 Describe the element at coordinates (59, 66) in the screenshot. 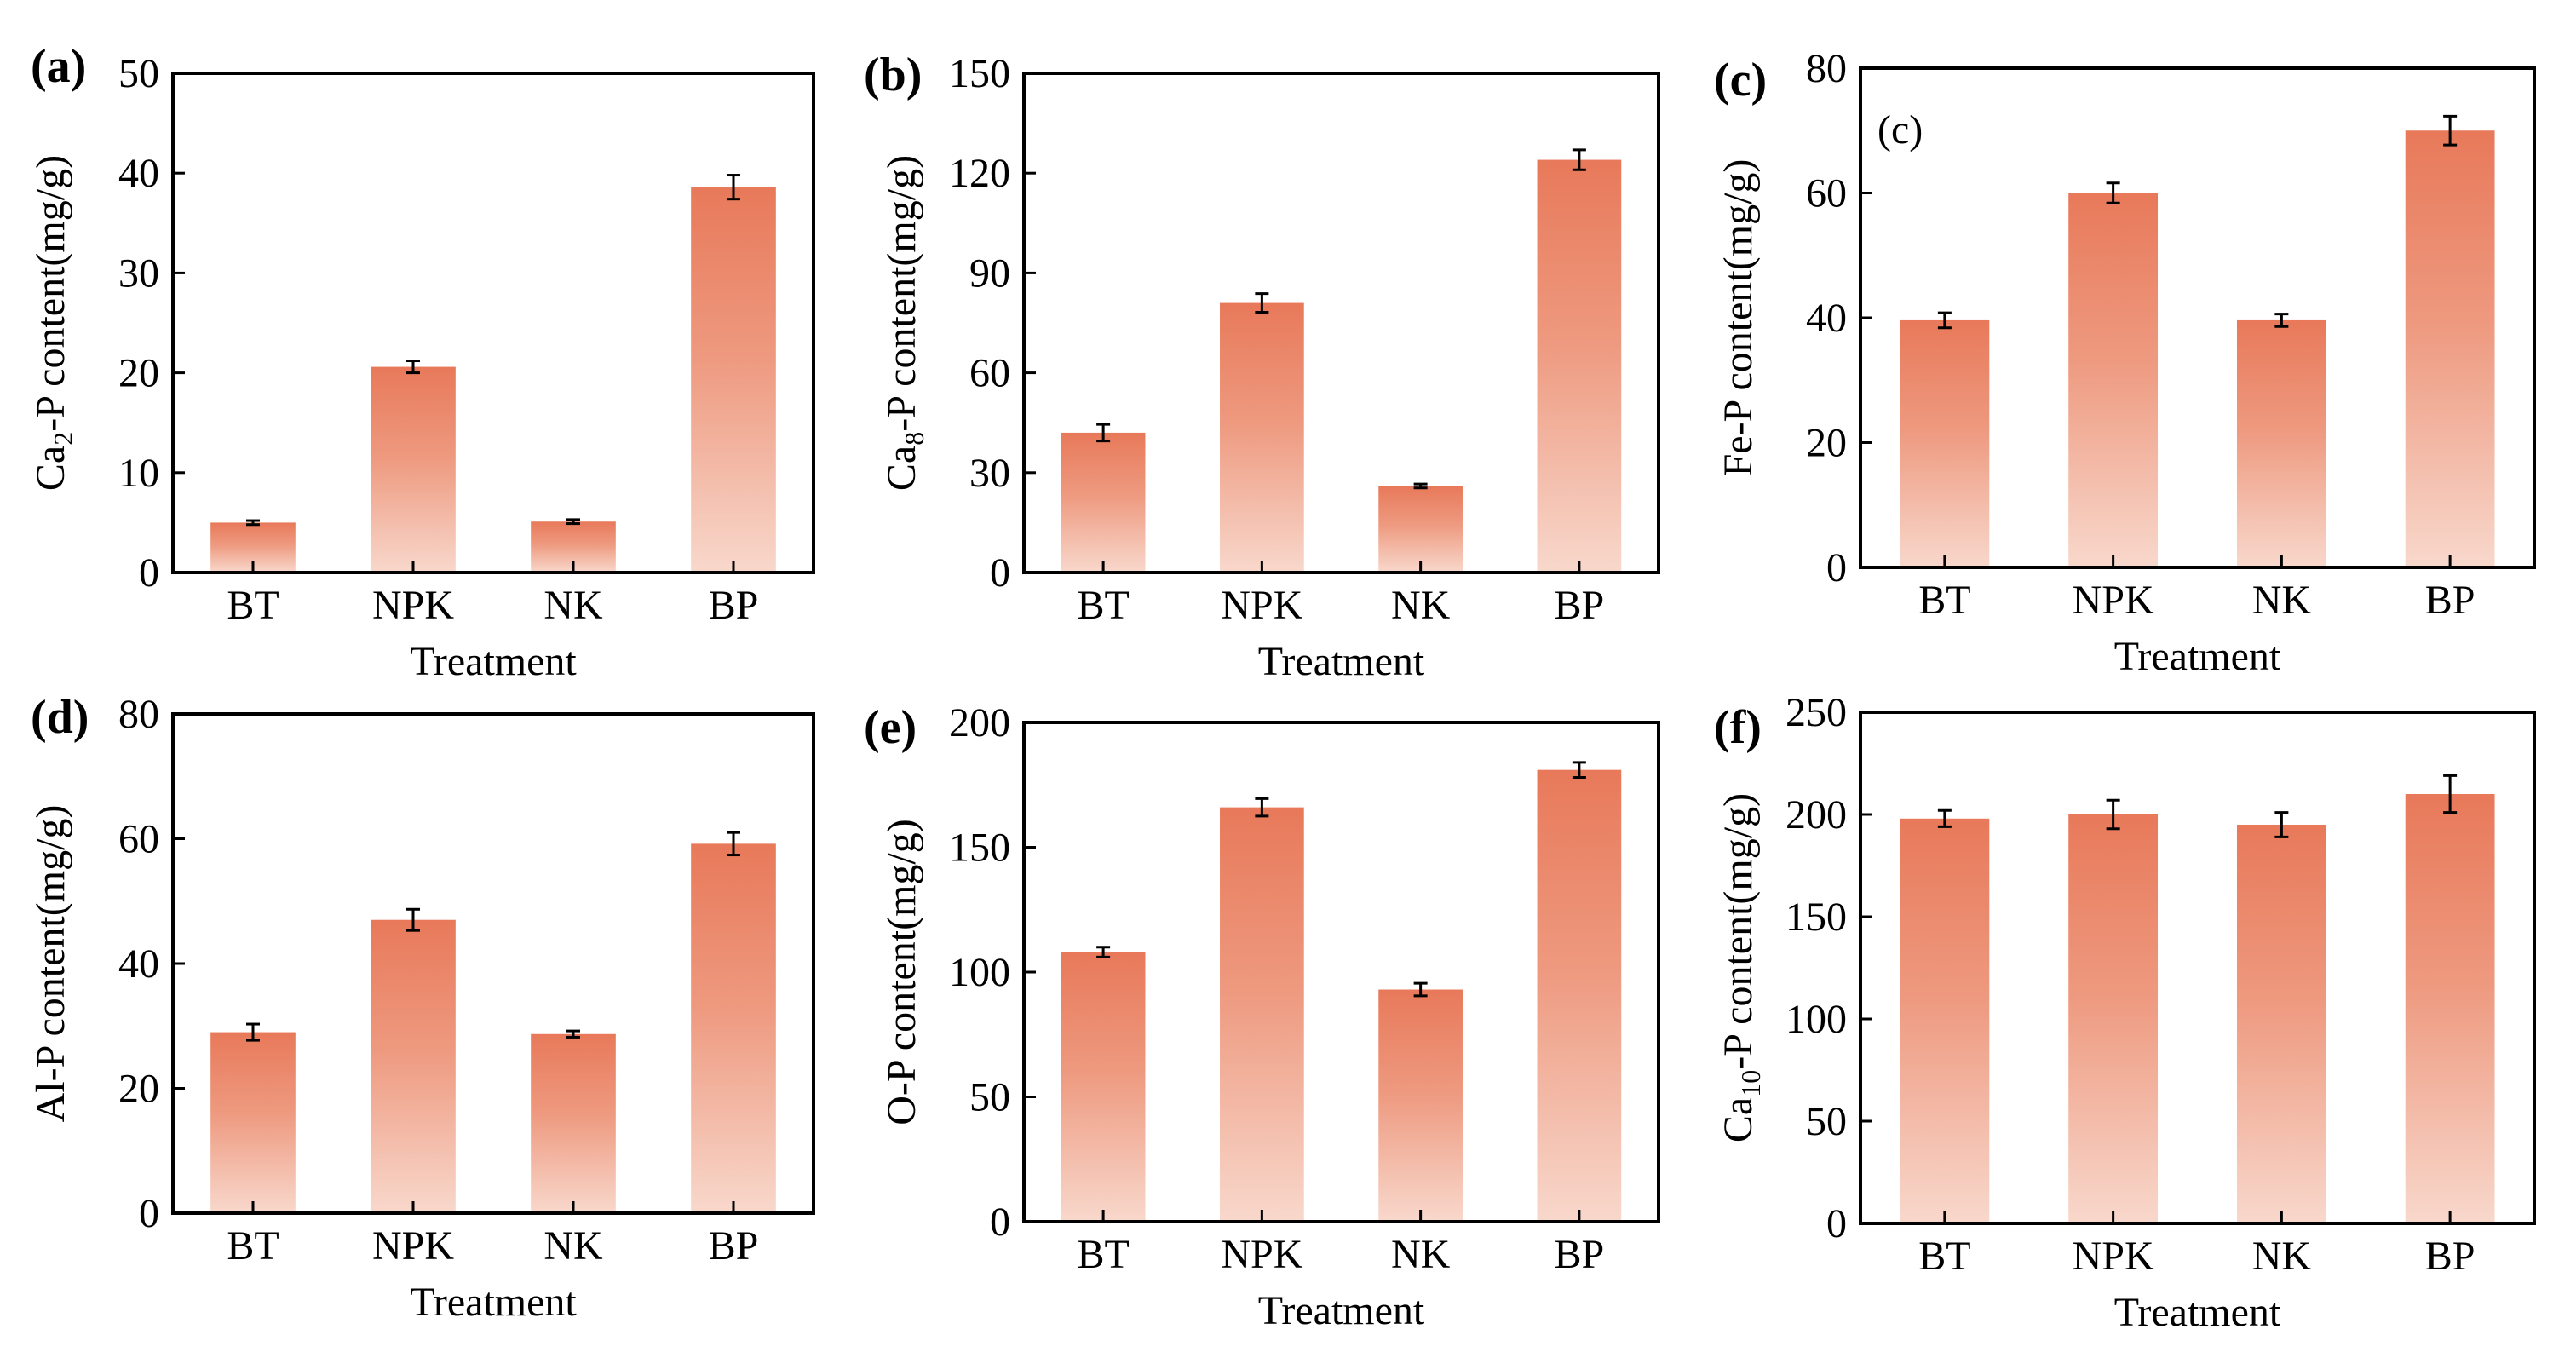

I see `panel-label: (a)` at that location.